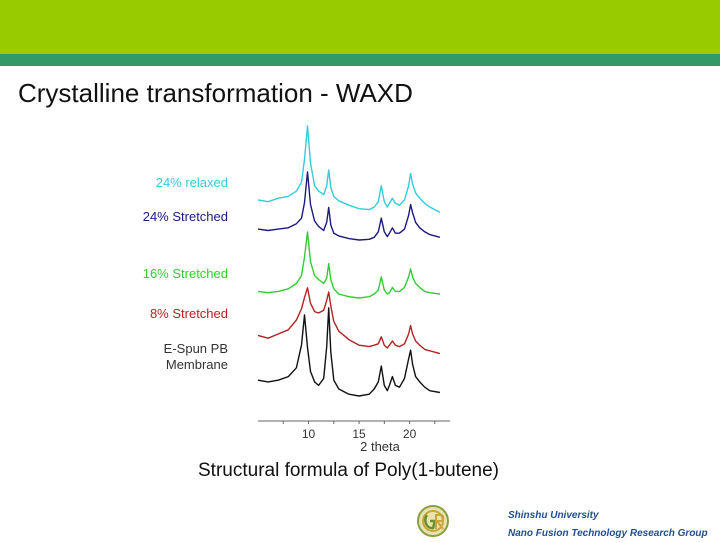  What do you see at coordinates (360, 60) in the screenshot?
I see `banner-stripe` at bounding box center [360, 60].